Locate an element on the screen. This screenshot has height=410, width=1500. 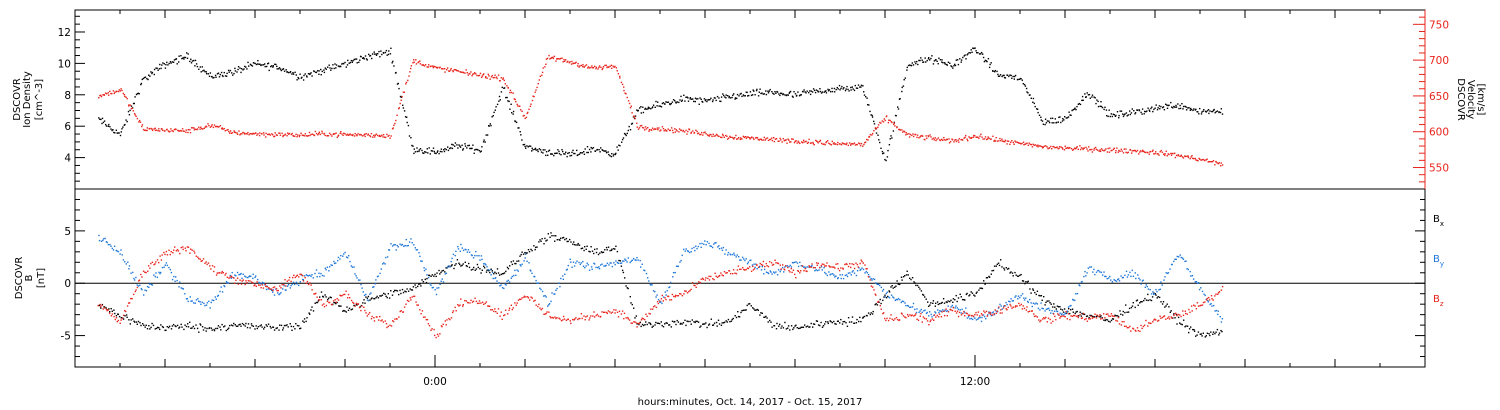
left-tick-label: 4 is located at coordinates (67, 159).